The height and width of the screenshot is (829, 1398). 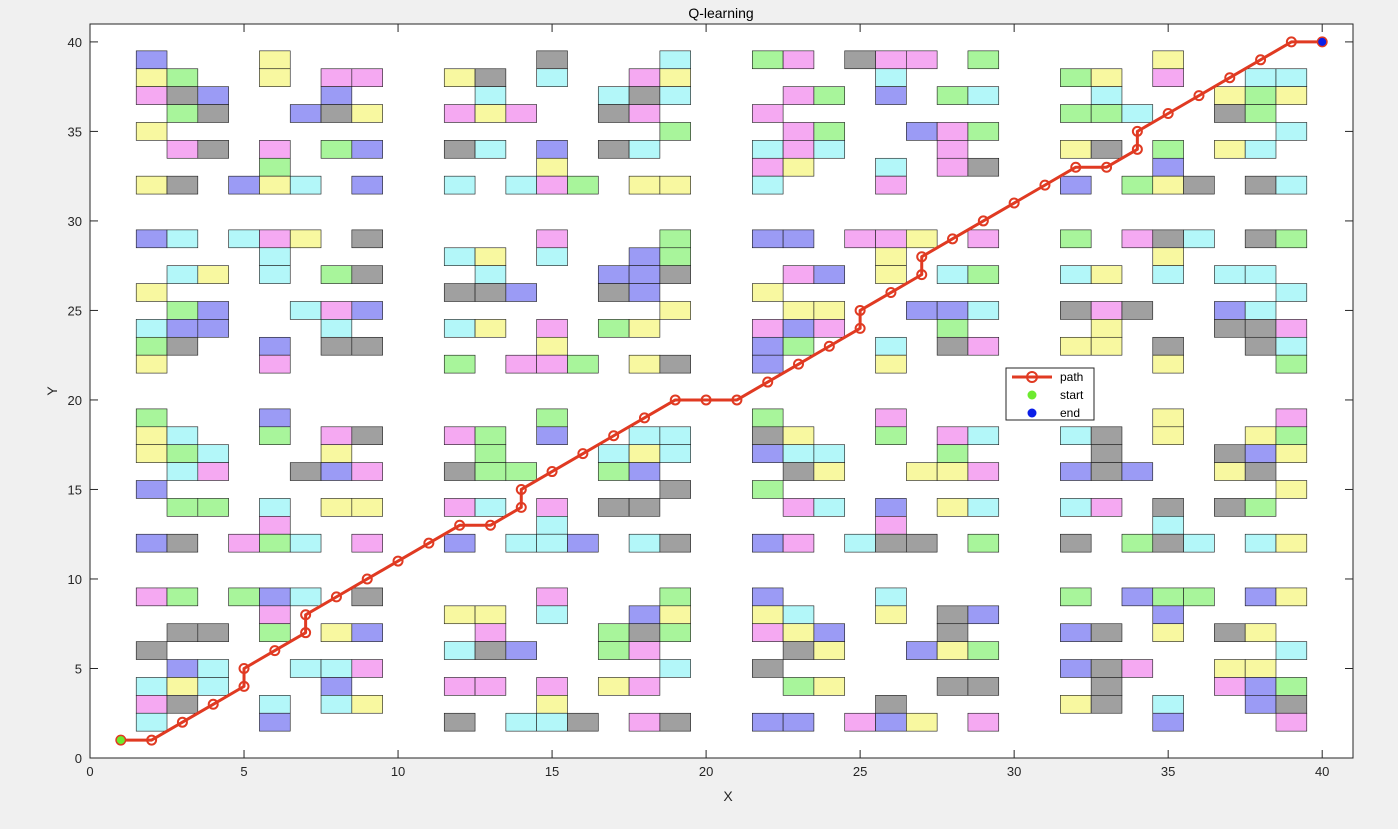 I want to click on x-tick-label: 35, so click(x=1168, y=771).